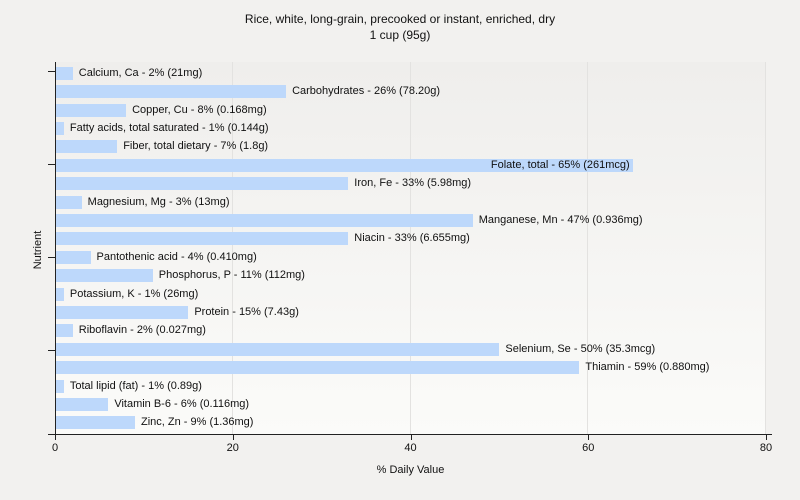  I want to click on bar-label: Pantothenic acid - 4% (0.410mg), so click(176, 256).